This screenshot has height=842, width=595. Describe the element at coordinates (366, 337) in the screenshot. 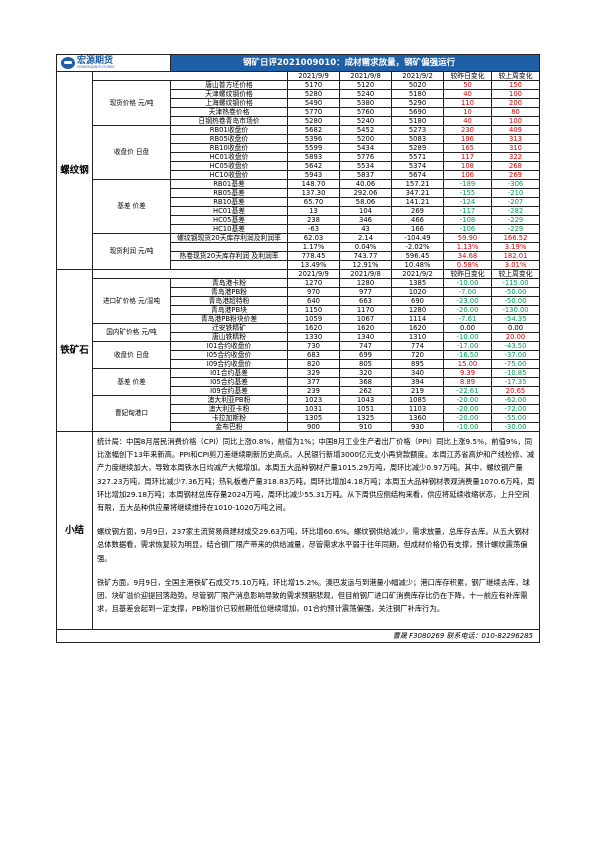

I see `ore-value-cell: 1340` at that location.